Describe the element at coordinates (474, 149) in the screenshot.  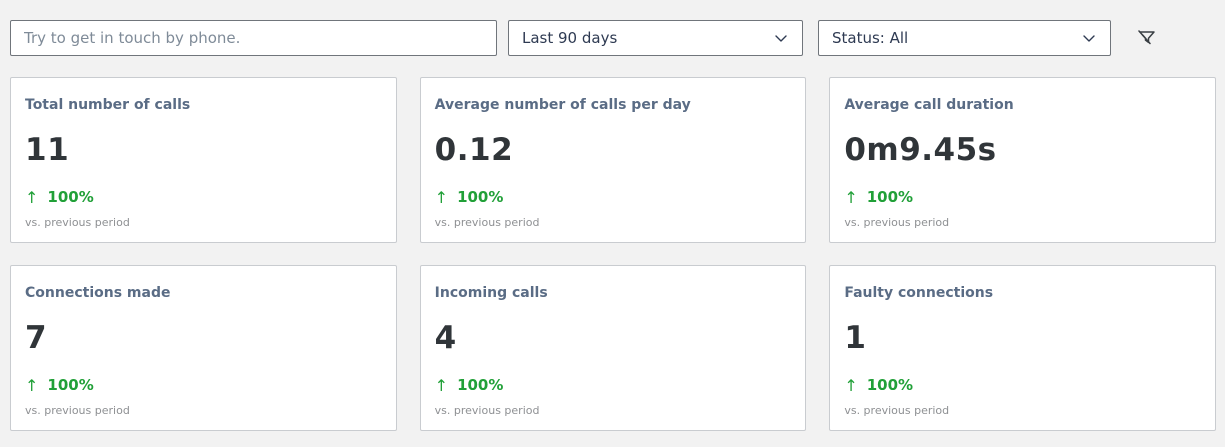
I see `card-value: 0.12` at that location.